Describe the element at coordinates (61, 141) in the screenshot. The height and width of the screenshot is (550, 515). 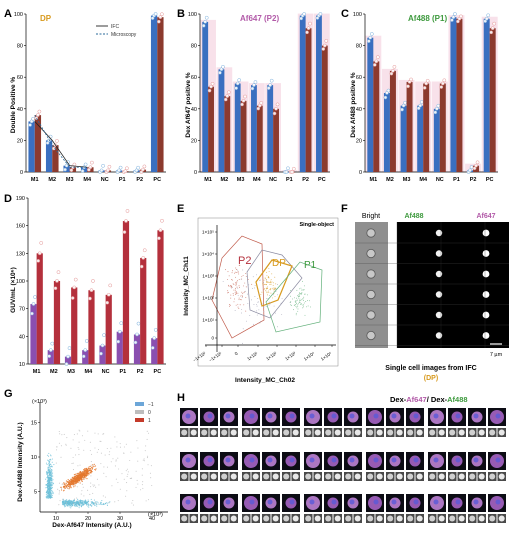
I see `trend-line-microscopy` at that location.